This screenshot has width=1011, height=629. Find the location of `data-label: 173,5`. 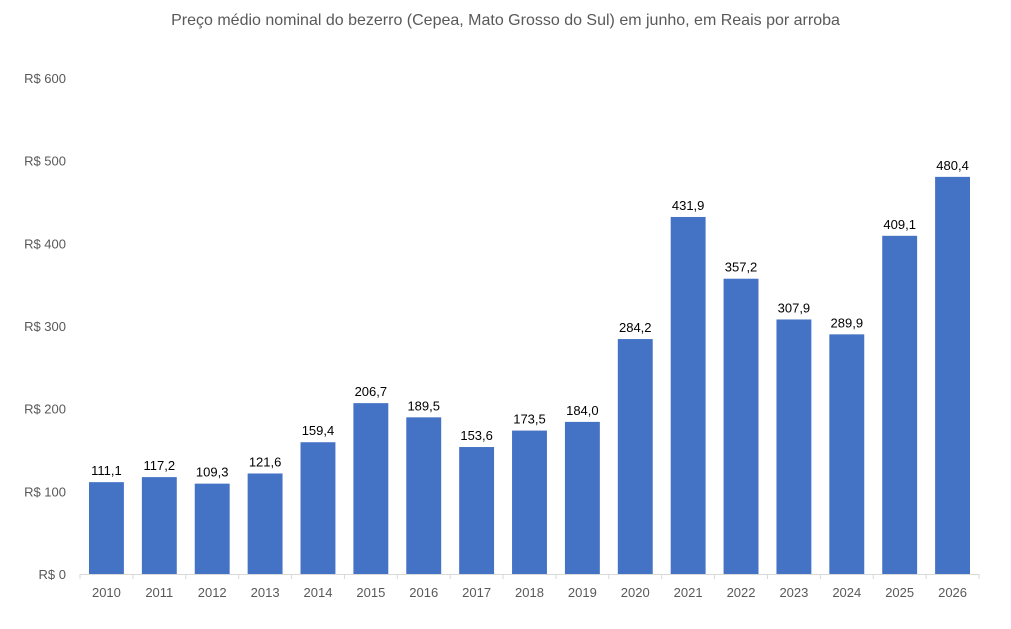

data-label: 173,5 is located at coordinates (529, 419).